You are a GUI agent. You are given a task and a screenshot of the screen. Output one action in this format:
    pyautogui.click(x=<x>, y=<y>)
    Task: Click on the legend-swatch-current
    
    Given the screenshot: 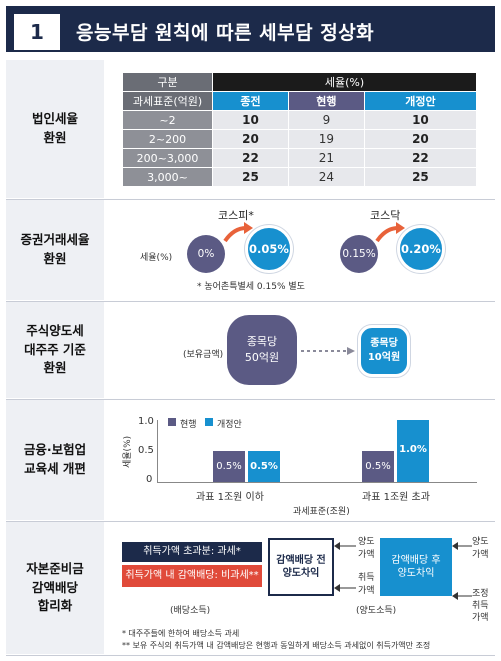 What is the action you would take?
    pyautogui.click(x=172, y=422)
    